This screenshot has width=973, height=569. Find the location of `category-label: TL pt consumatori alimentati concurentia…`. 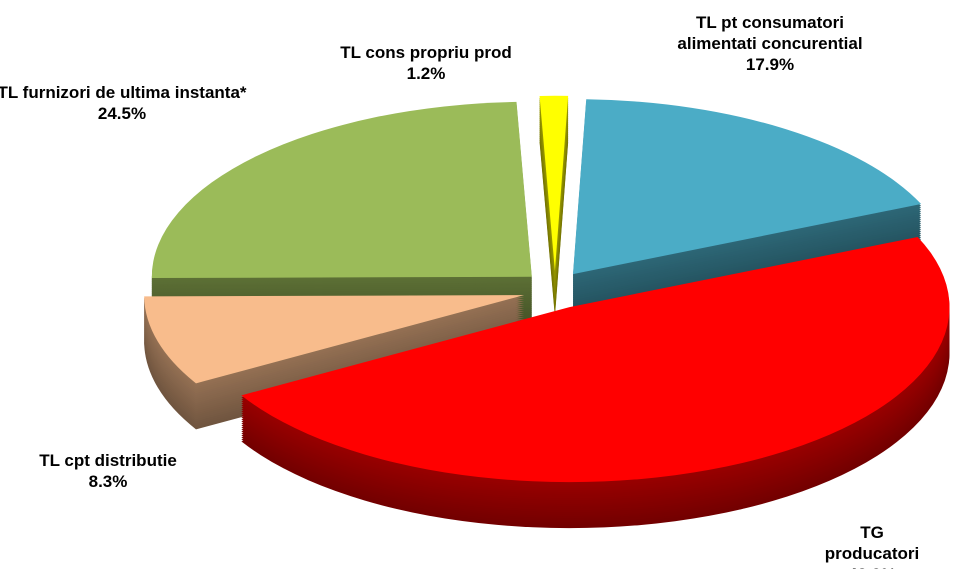

category-label: TL pt consumatori alimentati concurentia… is located at coordinates (770, 33).